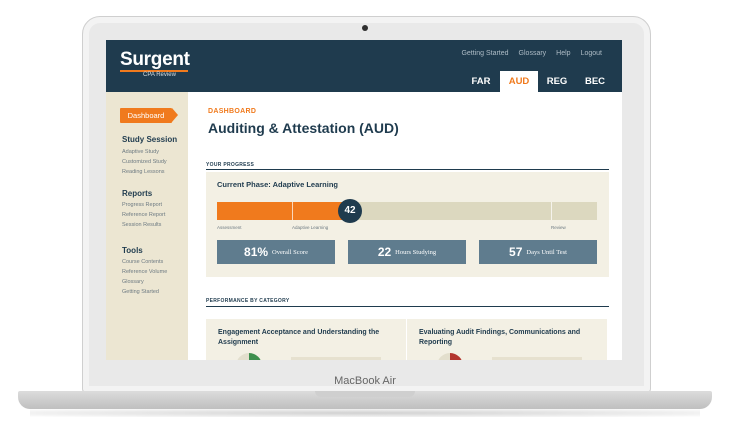 The width and height of the screenshot is (730, 429). I want to click on sidebar-item-glossary: Glossary, so click(133, 282).